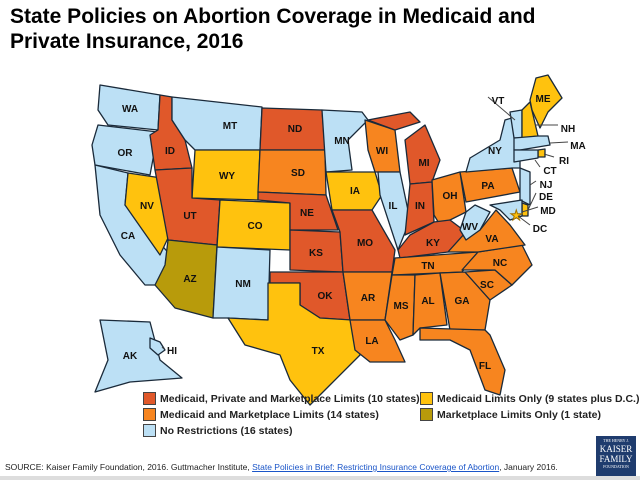  I want to click on dc-star-icon: ★, so click(516, 215).